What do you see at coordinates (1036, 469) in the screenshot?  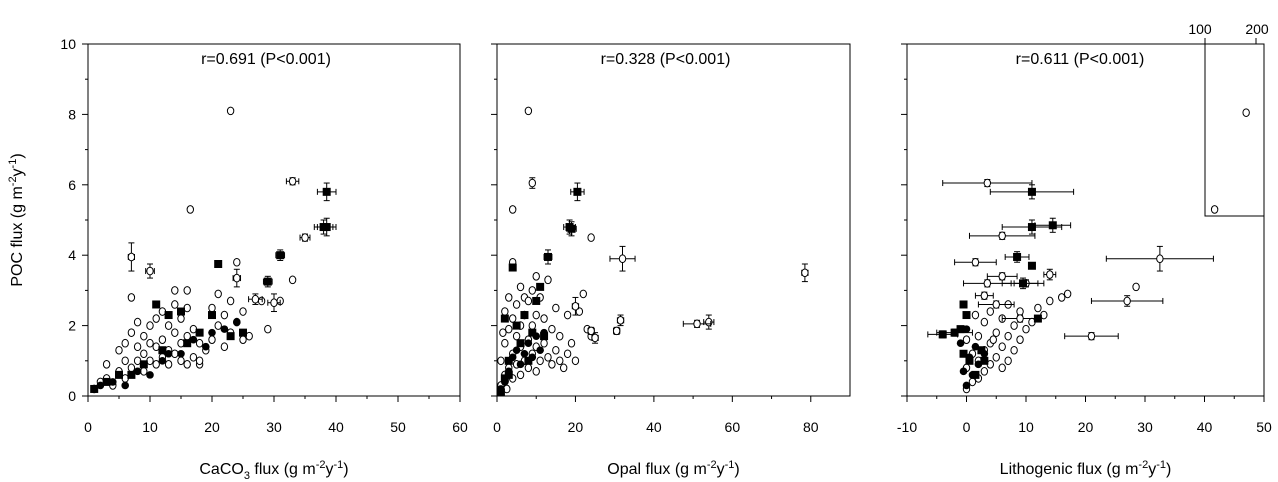 I see `xlabel-pre: Lithogenic` at bounding box center [1036, 469].